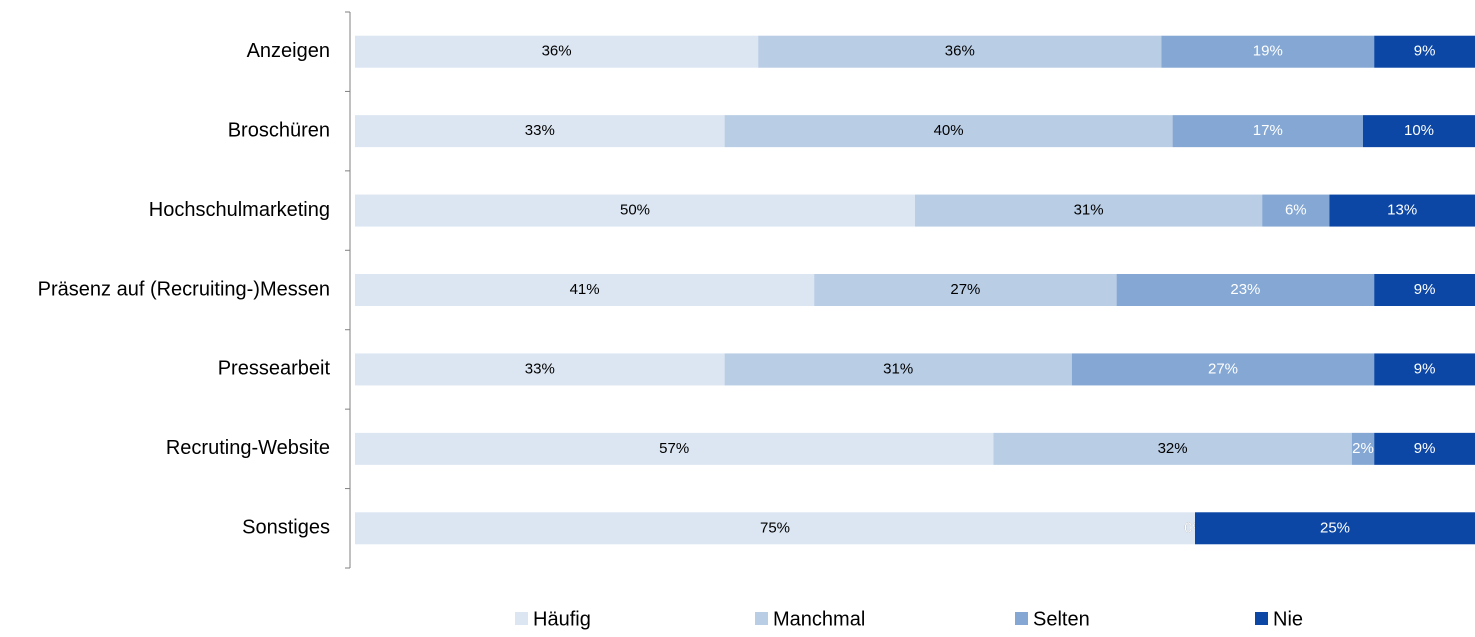  Describe the element at coordinates (239, 210) in the screenshot. I see `category-label: Hochschulmarketing` at that location.